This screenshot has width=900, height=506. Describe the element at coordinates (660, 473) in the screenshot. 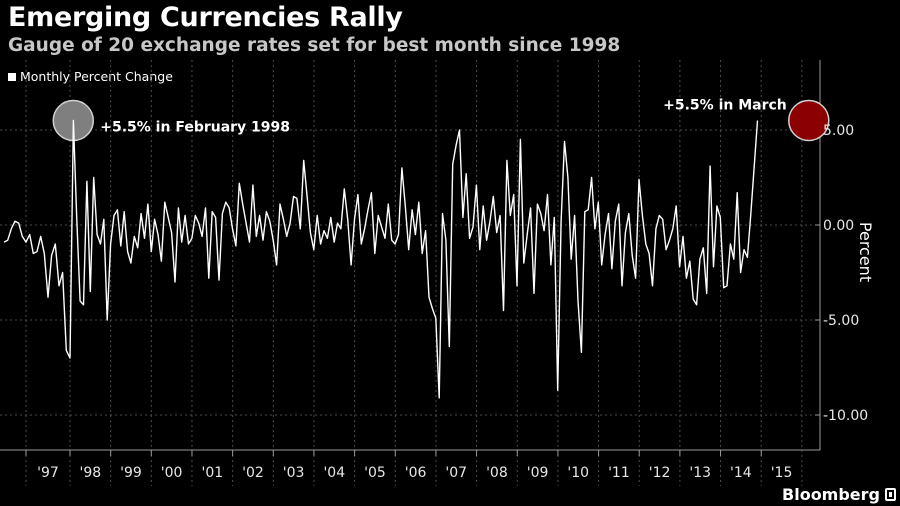

I see `x-tick-label-15: '12` at that location.